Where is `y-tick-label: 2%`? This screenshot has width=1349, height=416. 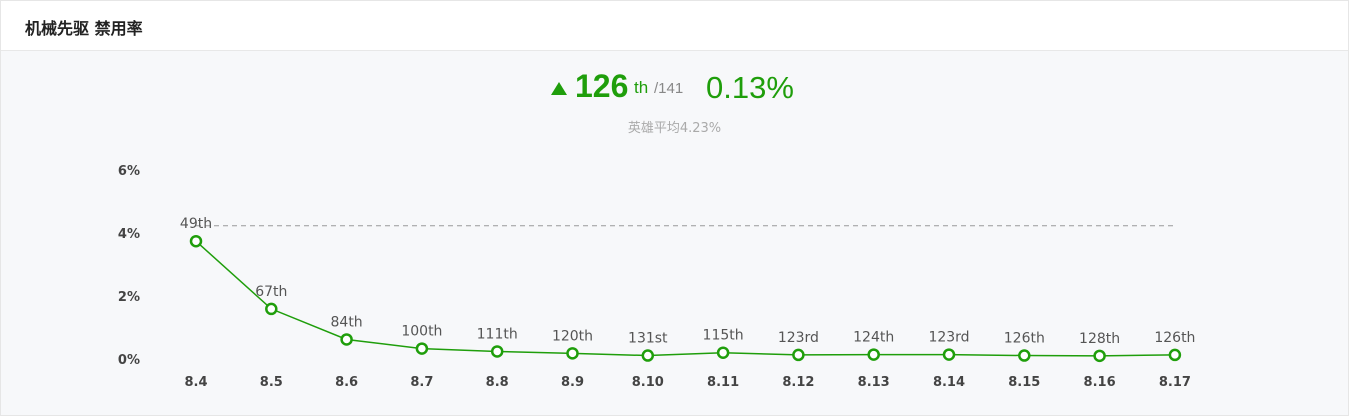
y-tick-label: 2% is located at coordinates (129, 297).